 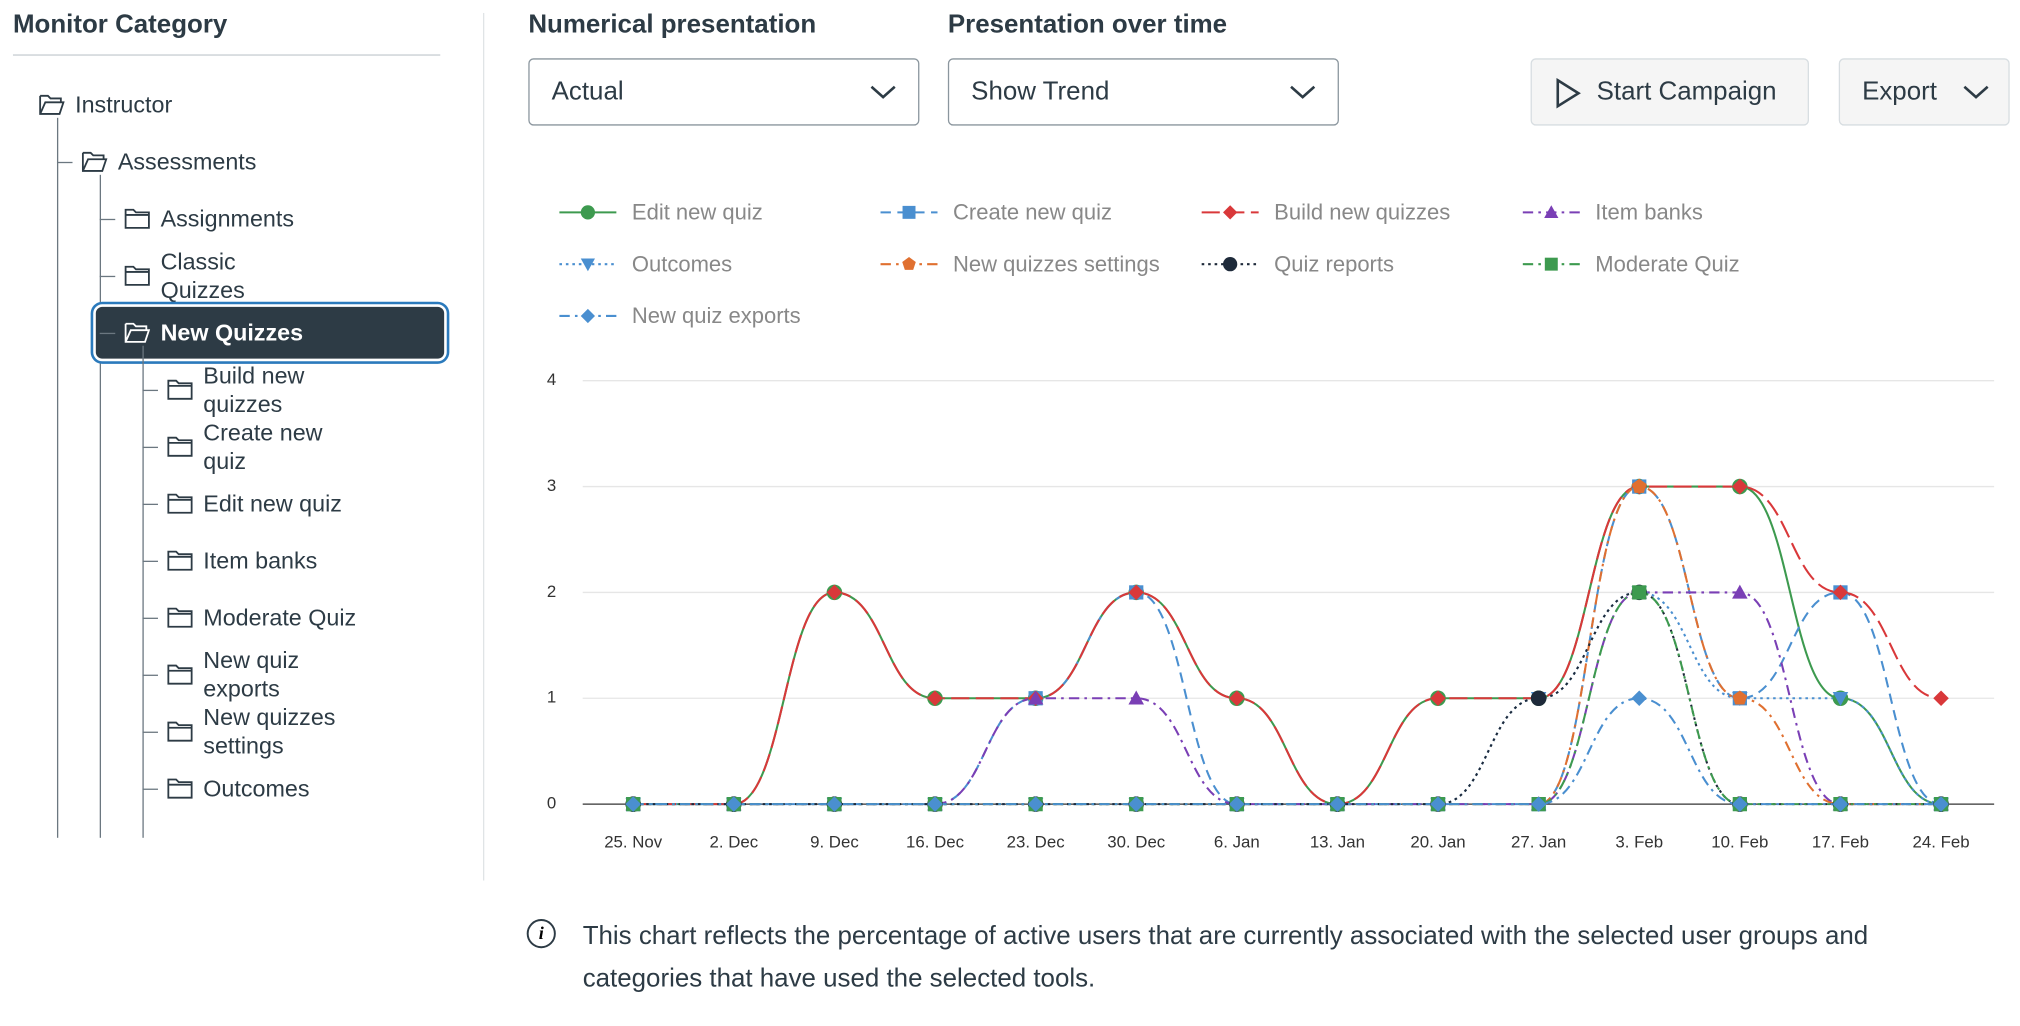 I want to click on tree-label: New quizzes settings, so click(x=269, y=731).